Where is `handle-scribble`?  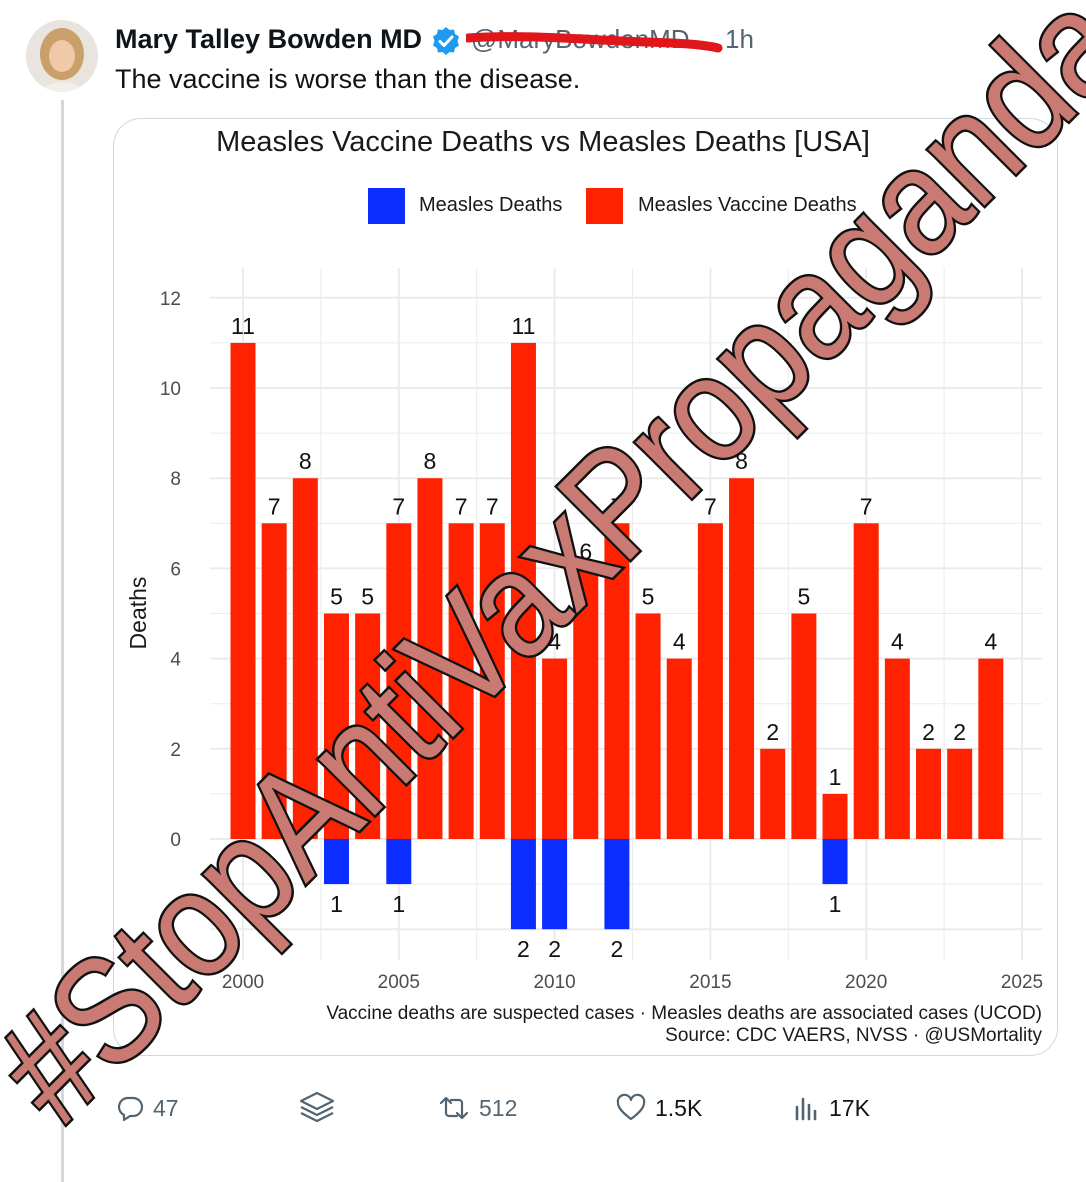
handle-scribble is located at coordinates (594, 42).